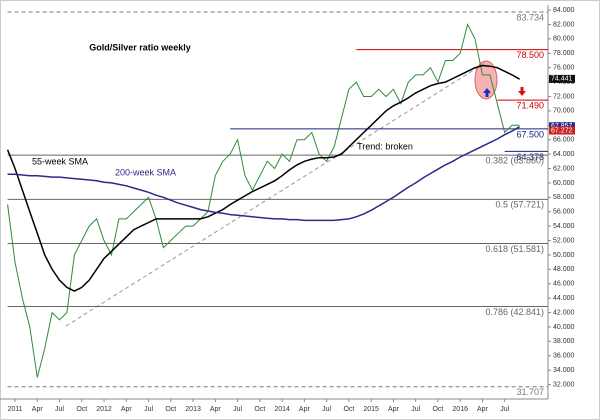 Image resolution: width=600 pixels, height=420 pixels. Describe the element at coordinates (564, 53) in the screenshot. I see `y-tick-label: 78.000` at that location.